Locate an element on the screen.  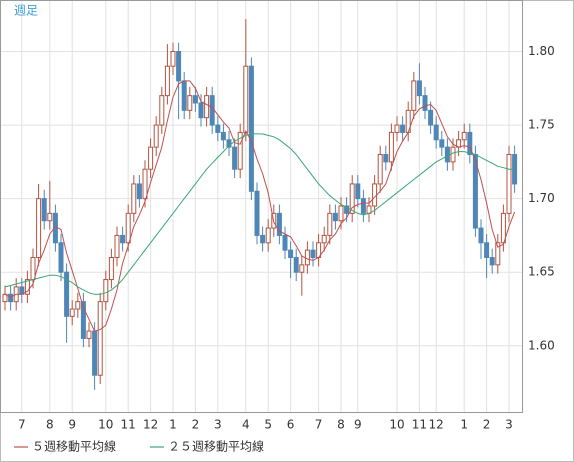
x-tick-label: 9 is located at coordinates (358, 425).